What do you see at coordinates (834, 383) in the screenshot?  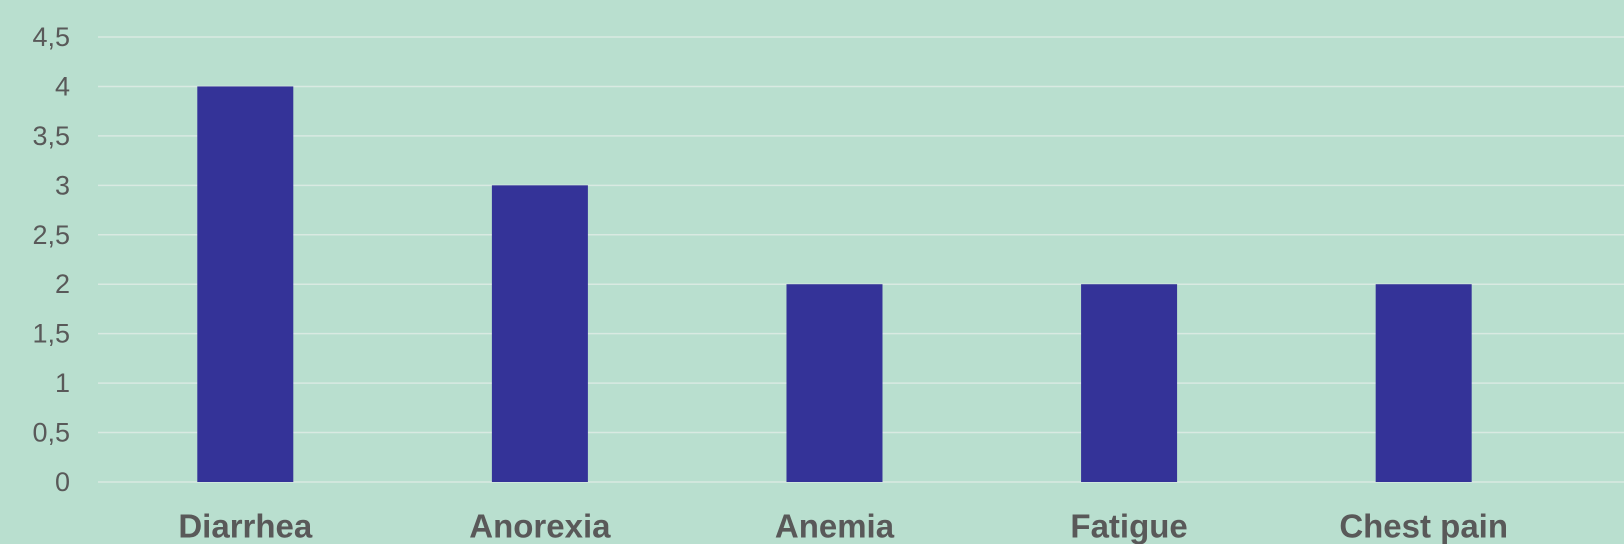 I see `bar-anemia` at bounding box center [834, 383].